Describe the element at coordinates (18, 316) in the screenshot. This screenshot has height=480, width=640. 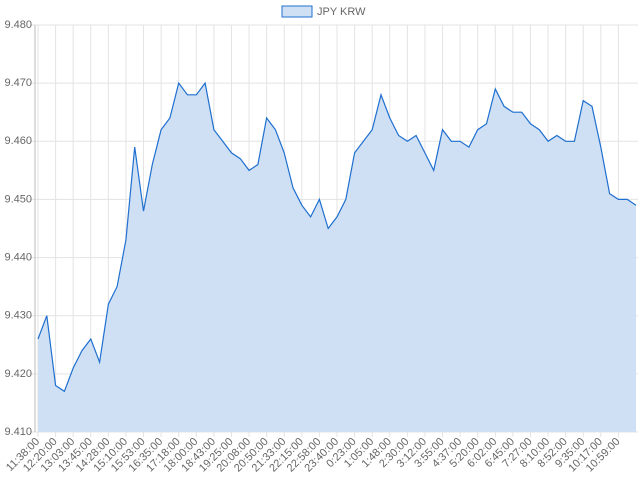
I see `y-tick-label: 9.430` at that location.